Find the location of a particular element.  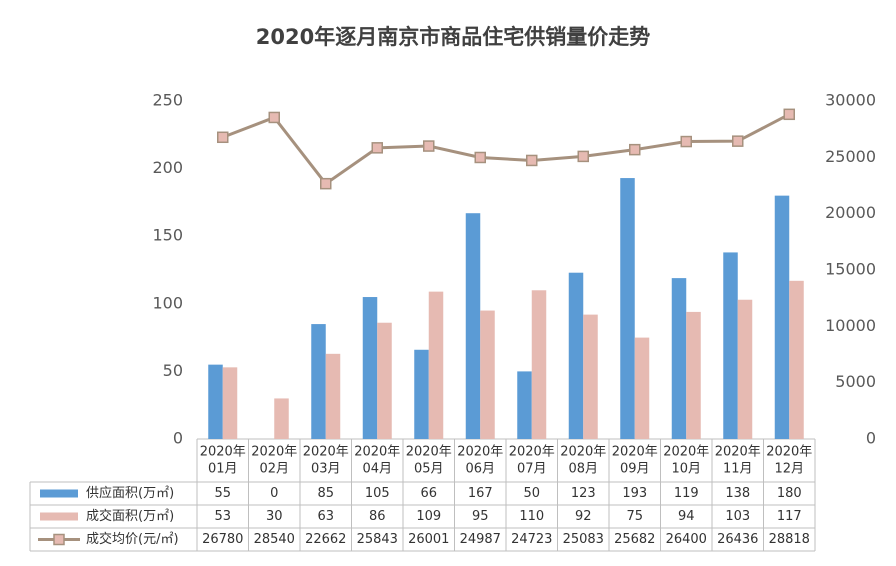

x-tick-label: 02月 is located at coordinates (274, 469).